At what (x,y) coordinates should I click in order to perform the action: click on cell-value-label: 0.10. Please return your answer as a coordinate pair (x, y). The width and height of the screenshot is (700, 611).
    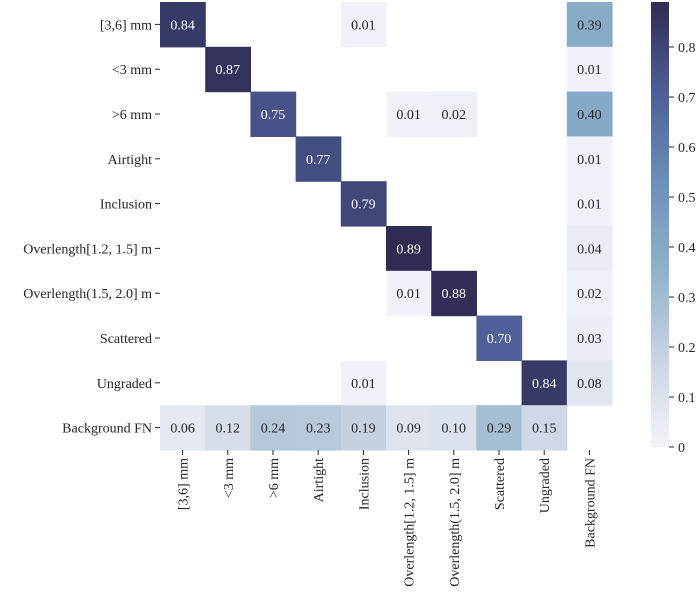
    Looking at the image, I should click on (454, 429).